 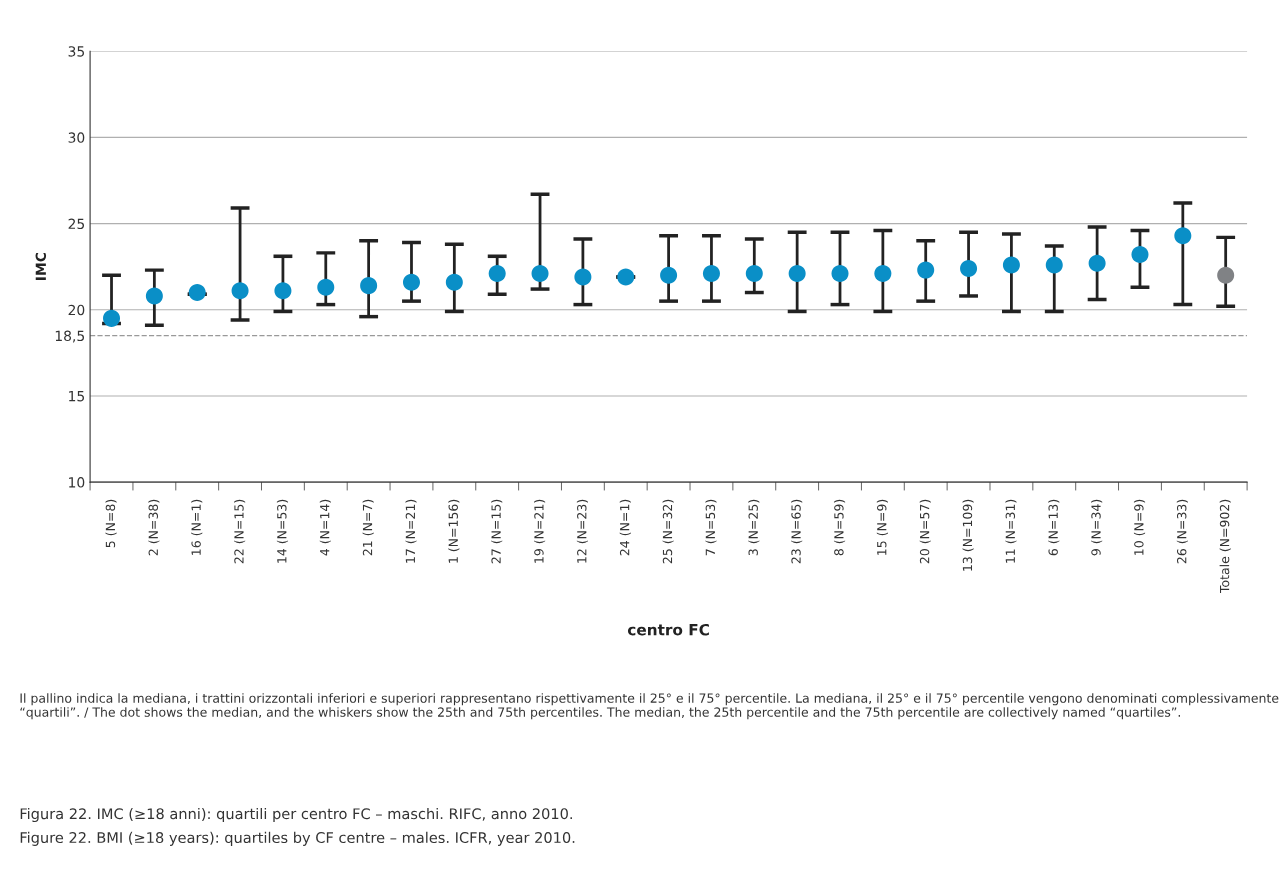 I want to click on x-tick-label: 22 (N=15), so click(x=240, y=531).